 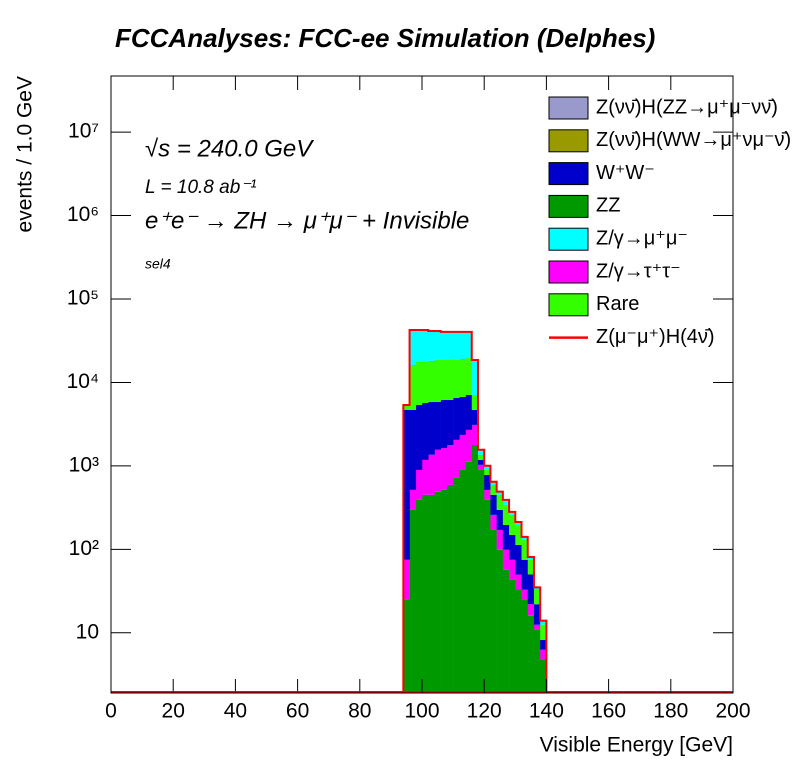 What do you see at coordinates (84, 464) in the screenshot?
I see `y-tick-label: 10³` at bounding box center [84, 464].